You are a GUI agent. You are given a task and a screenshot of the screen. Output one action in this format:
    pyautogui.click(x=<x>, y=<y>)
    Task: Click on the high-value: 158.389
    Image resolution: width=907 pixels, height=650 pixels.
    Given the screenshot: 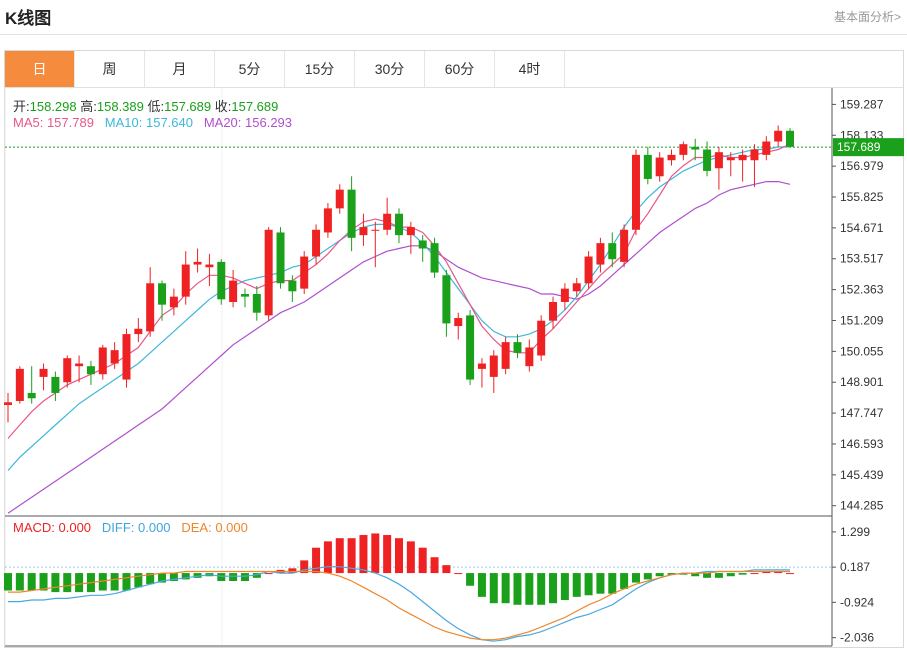 What is the action you would take?
    pyautogui.click(x=120, y=106)
    